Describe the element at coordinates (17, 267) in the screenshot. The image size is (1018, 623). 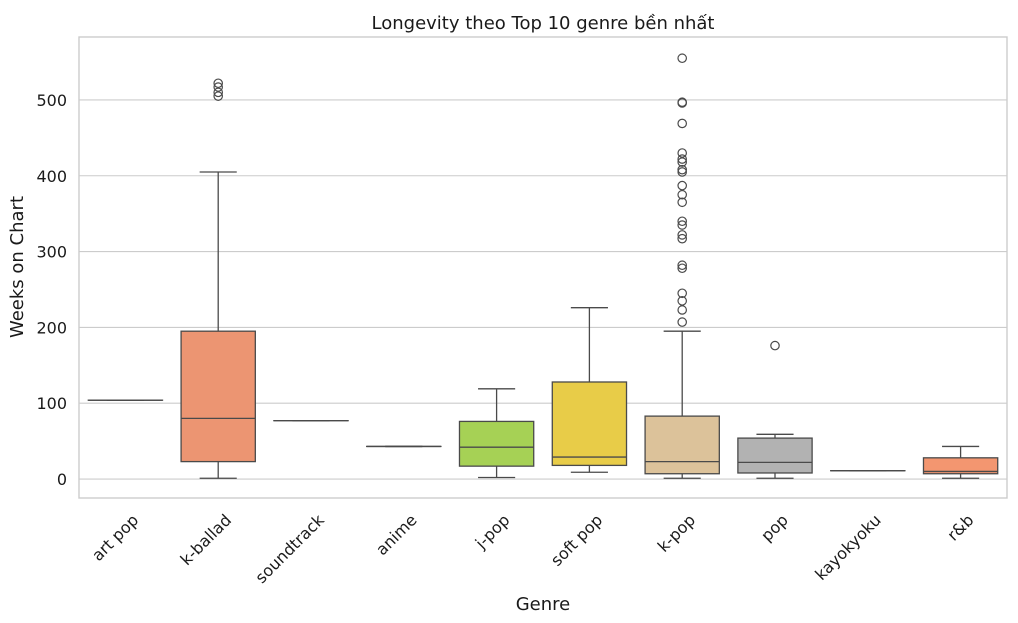
I see `y-axis-label: Weeks on Chart` at that location.